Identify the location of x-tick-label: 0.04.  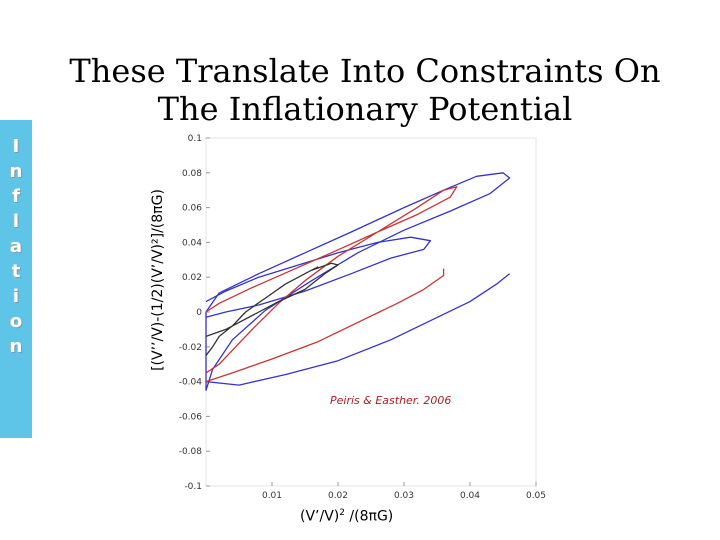
(470, 496).